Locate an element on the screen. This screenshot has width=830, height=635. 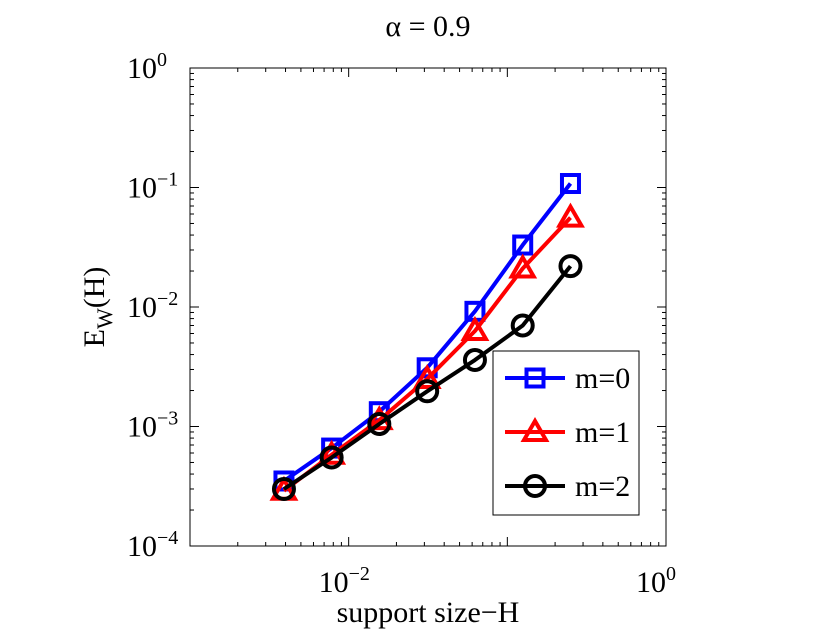
x-tick-label: 10⁰ is located at coordinates (656, 581).